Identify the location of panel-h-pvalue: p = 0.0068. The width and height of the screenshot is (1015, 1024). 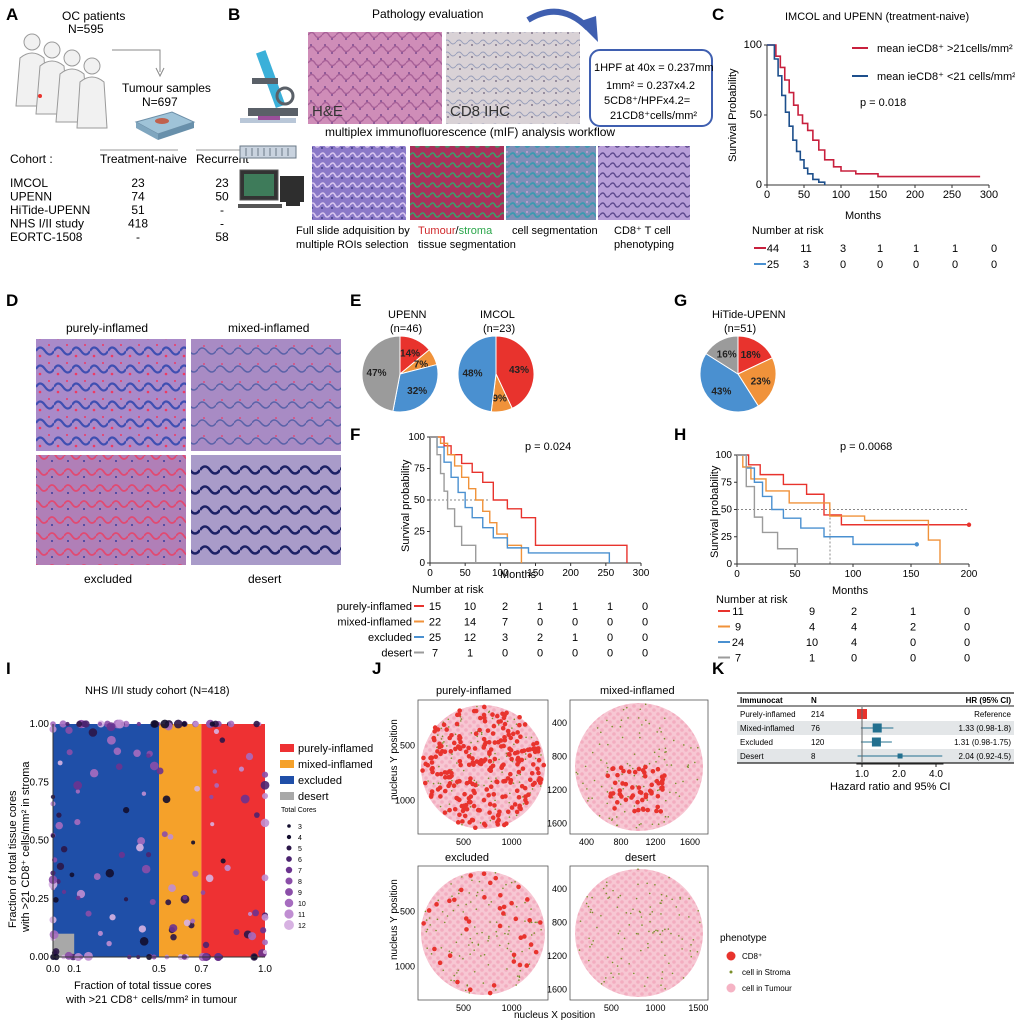
(866, 447).